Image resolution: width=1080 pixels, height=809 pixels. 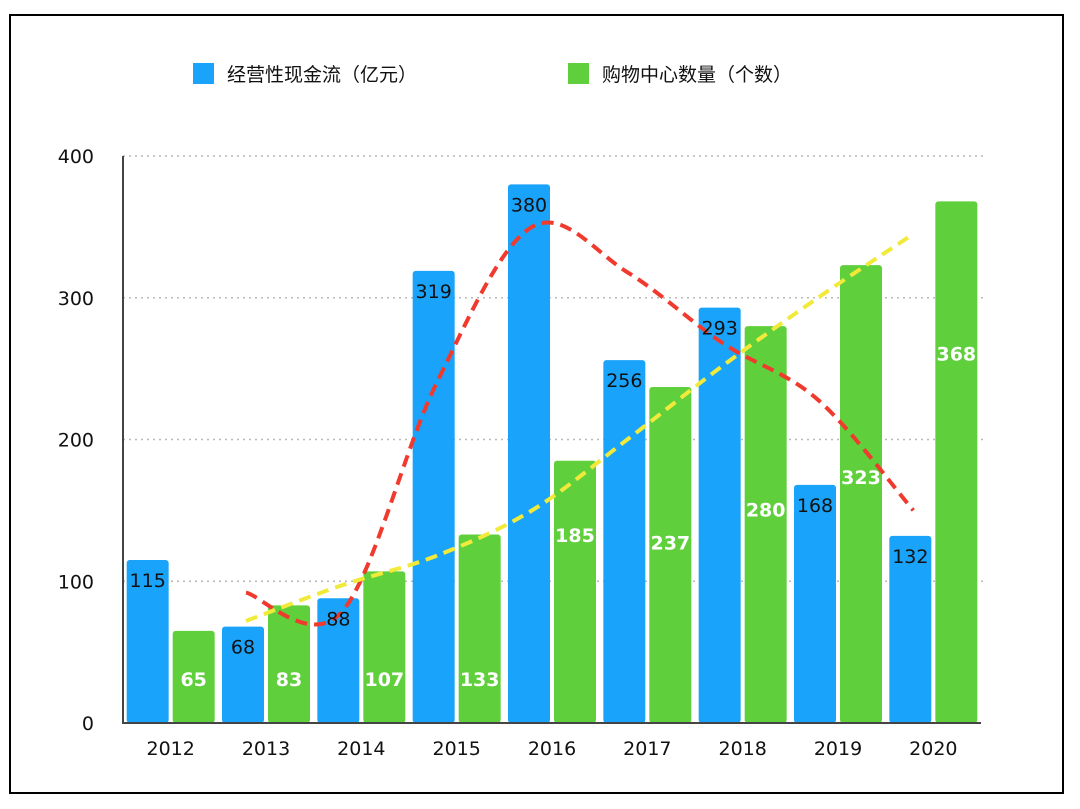 I want to click on bar-series1-2020, so click(x=910, y=629).